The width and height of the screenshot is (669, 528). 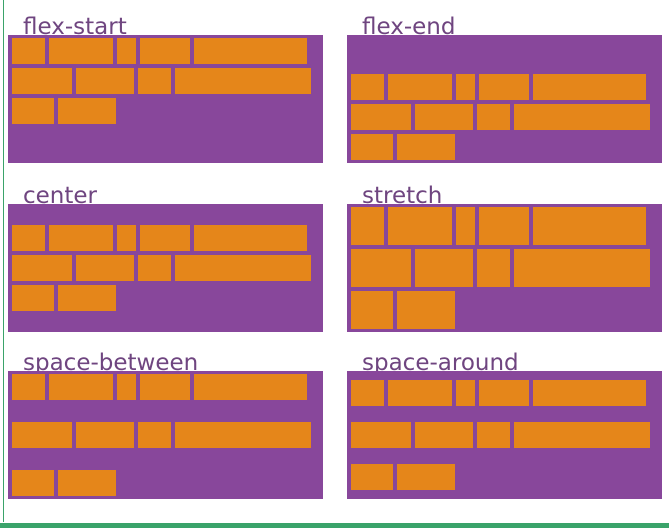 What do you see at coordinates (440, 363) in the screenshot?
I see `example-title: space-around` at bounding box center [440, 363].